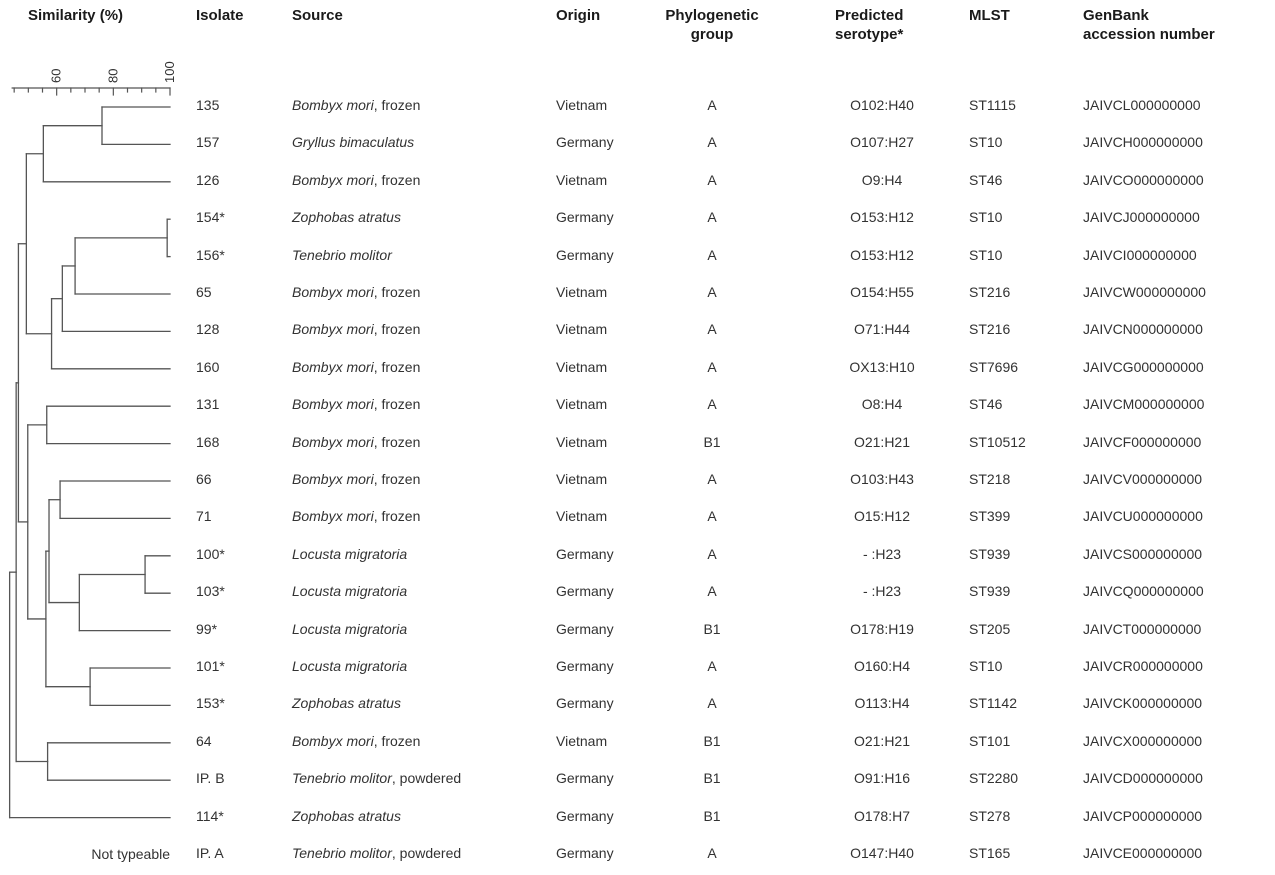  What do you see at coordinates (882, 666) in the screenshot?
I see `serotype-cell: O160:H4` at bounding box center [882, 666].